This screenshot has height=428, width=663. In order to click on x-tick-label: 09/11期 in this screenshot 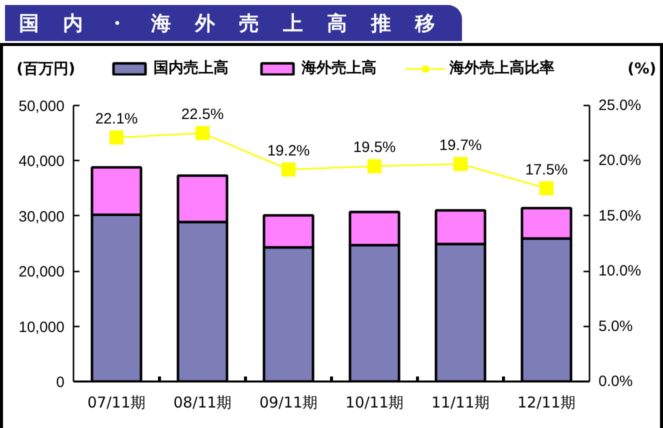, I will do `click(288, 403)`.